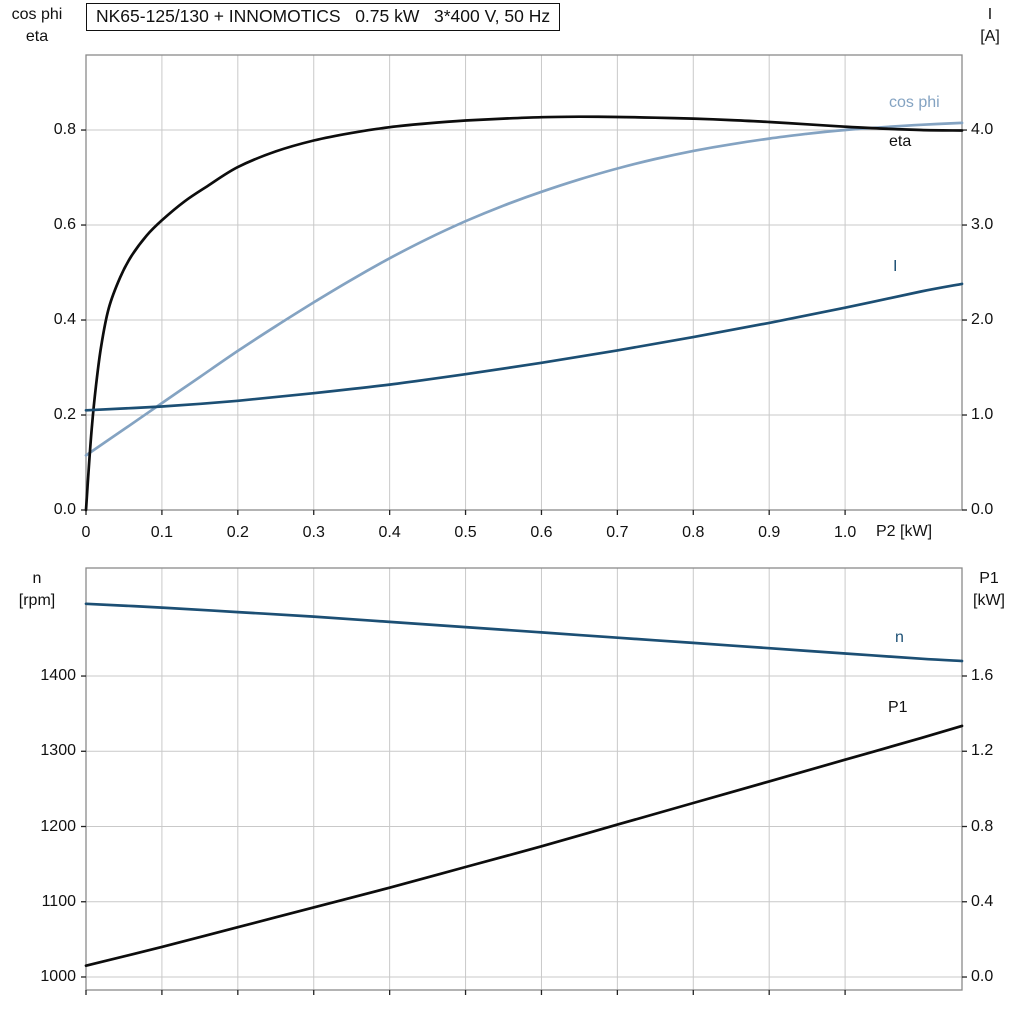 The width and height of the screenshot is (1024, 1024). Describe the element at coordinates (900, 141) in the screenshot. I see `eta-curve-label: eta` at that location.